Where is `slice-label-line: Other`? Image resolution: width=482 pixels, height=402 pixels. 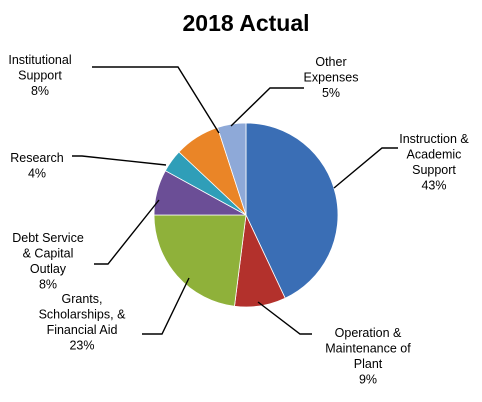
slice-label-line: Other is located at coordinates (330, 62).